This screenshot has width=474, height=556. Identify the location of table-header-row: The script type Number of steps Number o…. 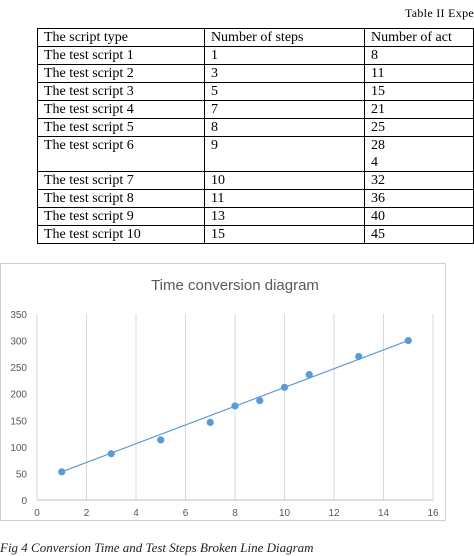
(255, 37).